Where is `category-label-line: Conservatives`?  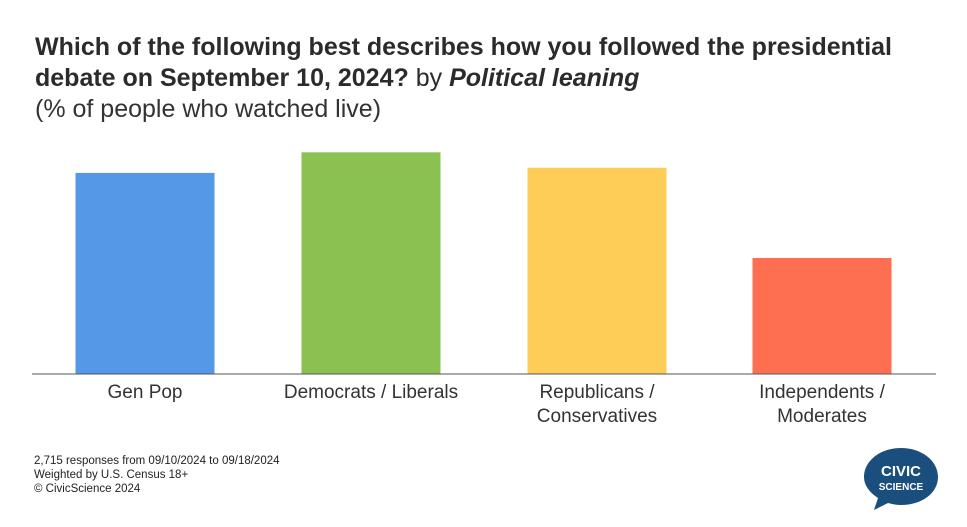
category-label-line: Conservatives is located at coordinates (597, 416).